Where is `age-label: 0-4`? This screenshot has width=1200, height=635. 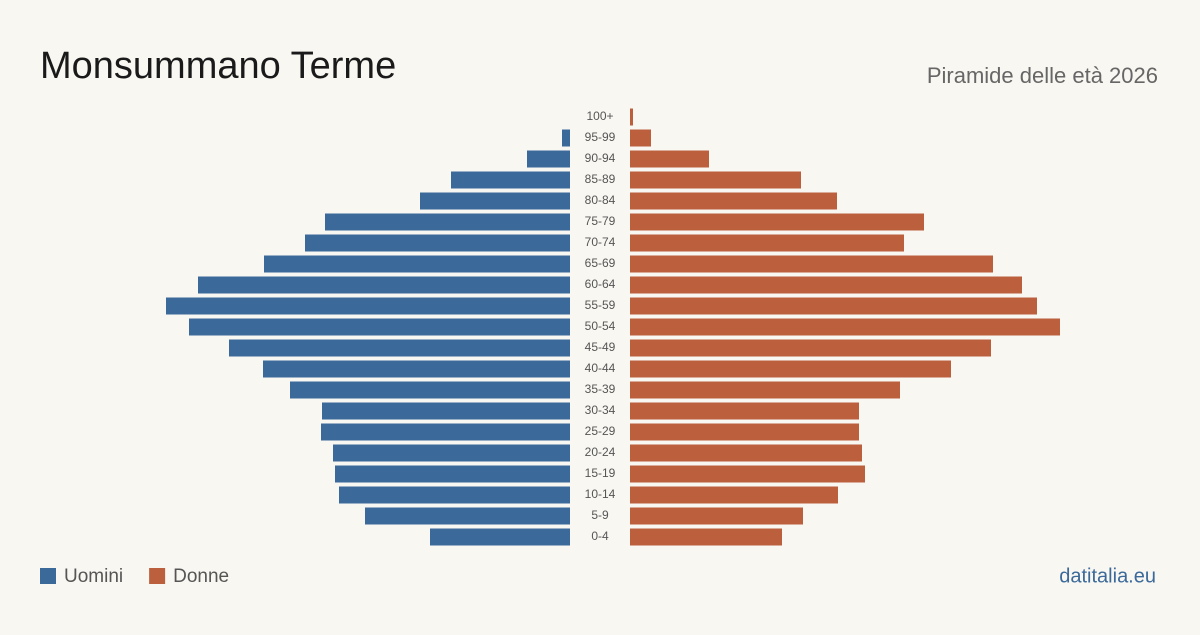 age-label: 0-4 is located at coordinates (600, 536).